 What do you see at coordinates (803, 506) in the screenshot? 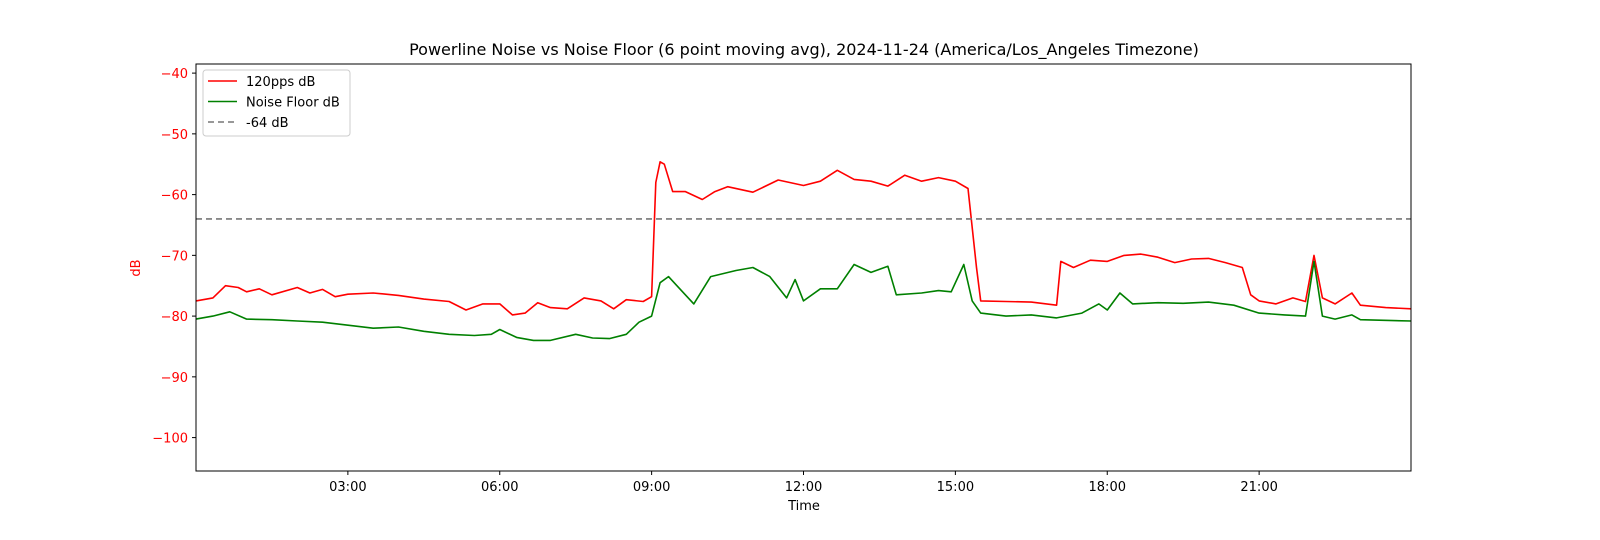
I see `x-axis-label: Time` at bounding box center [803, 506].